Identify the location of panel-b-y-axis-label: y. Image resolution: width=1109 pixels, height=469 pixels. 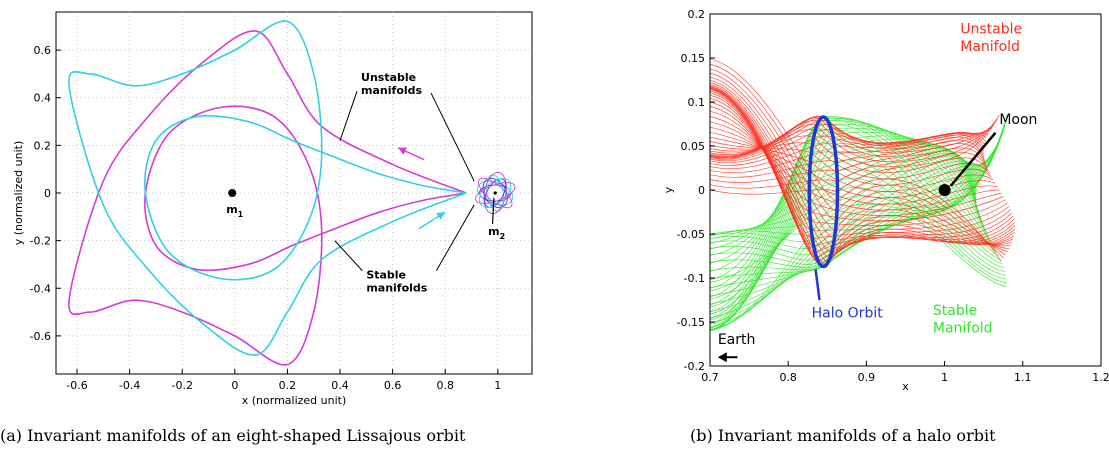
(668, 189).